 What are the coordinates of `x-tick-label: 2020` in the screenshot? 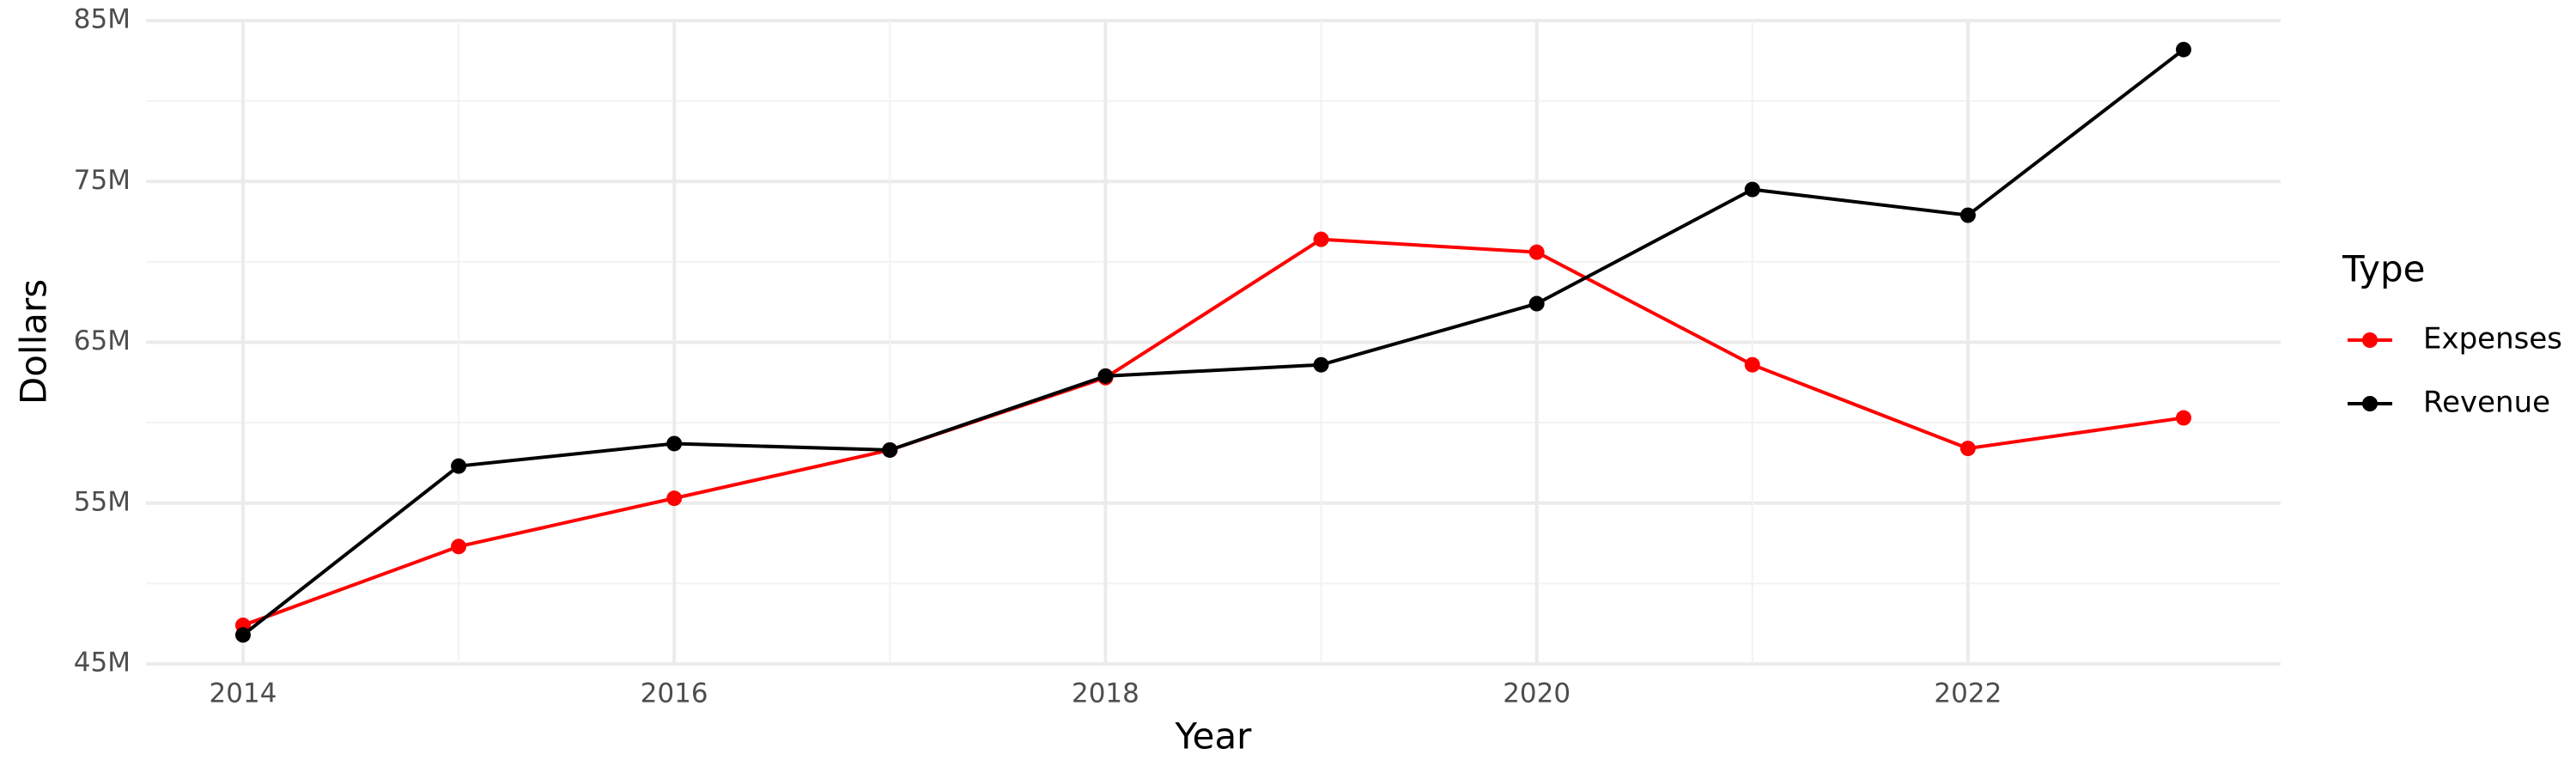 It's located at (1537, 694).